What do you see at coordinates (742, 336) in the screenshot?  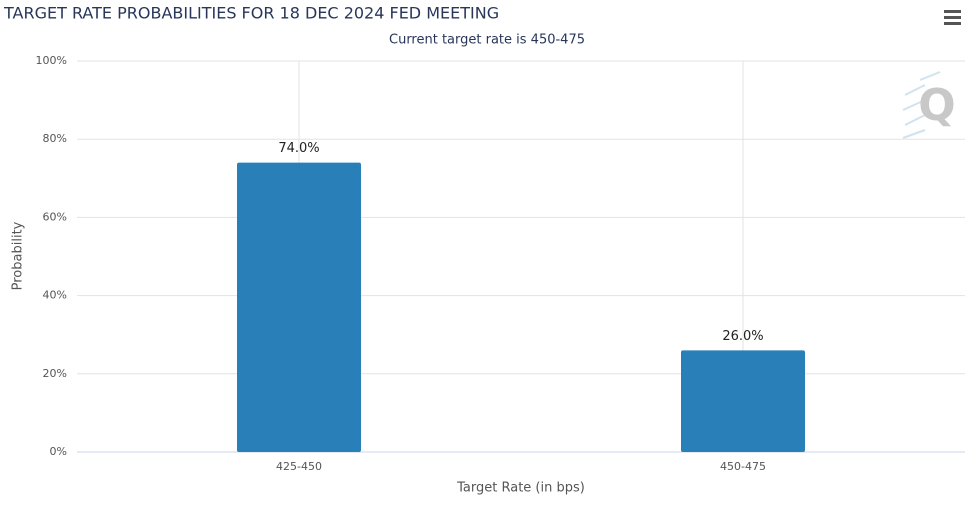 I see `data-label: 26.0%` at bounding box center [742, 336].